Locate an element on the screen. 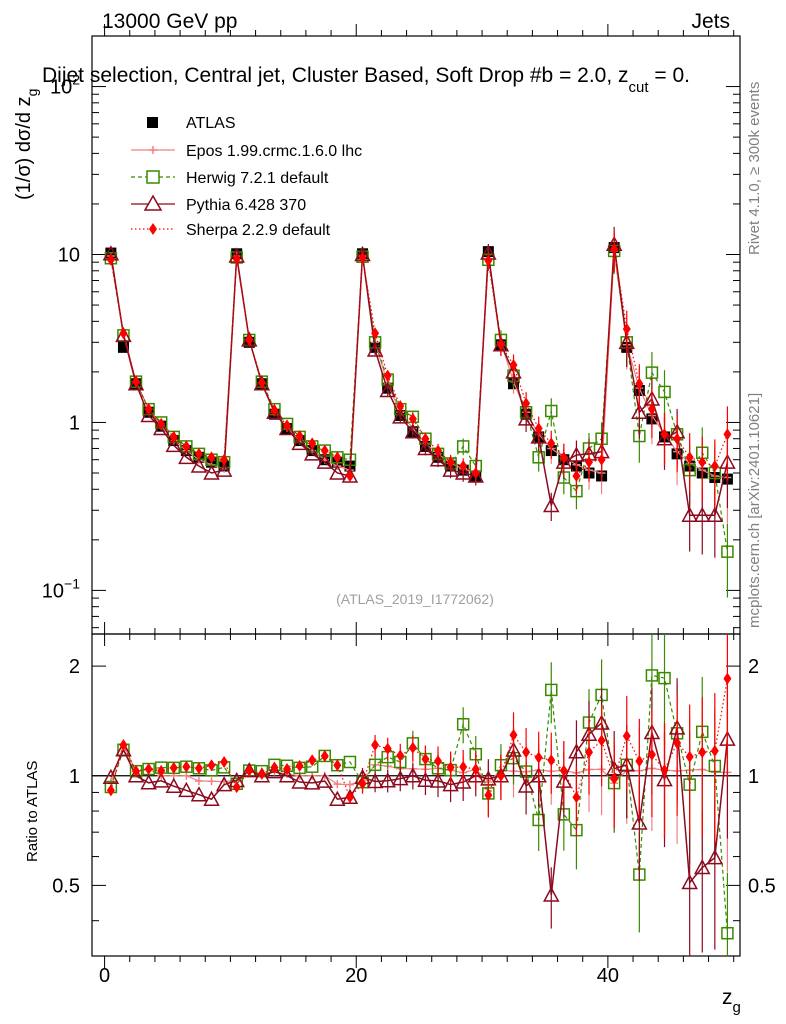 This screenshot has width=786, height=1024. legend-marker-epos is located at coordinates (153, 150).